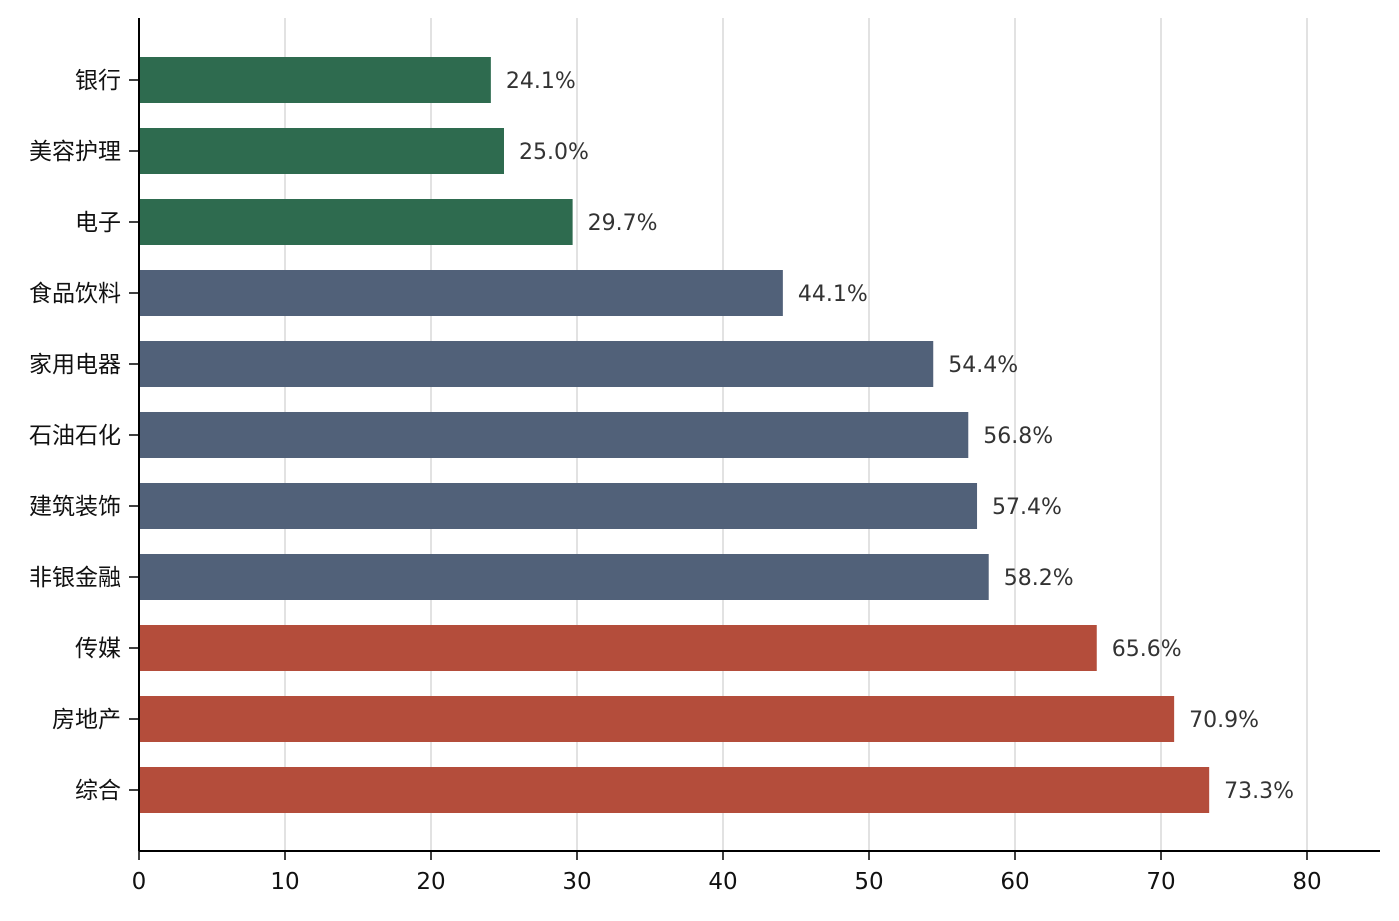 The image size is (1399, 921). What do you see at coordinates (98, 81) in the screenshot?
I see `ytick-label-1: 银行` at bounding box center [98, 81].